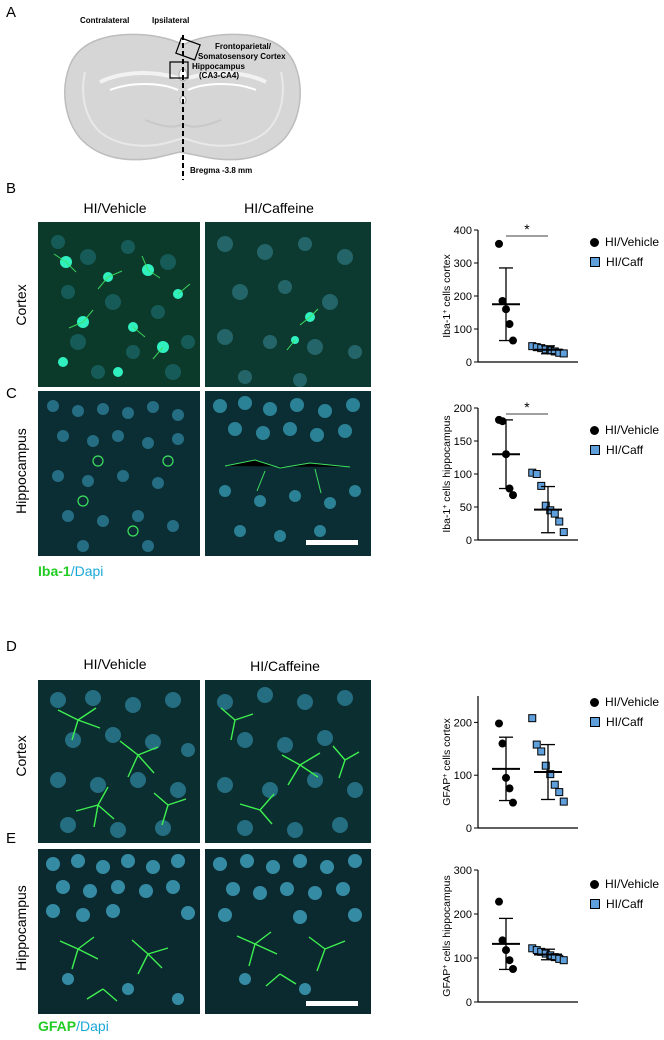  I want to click on panel-label-e: E, so click(11, 838).